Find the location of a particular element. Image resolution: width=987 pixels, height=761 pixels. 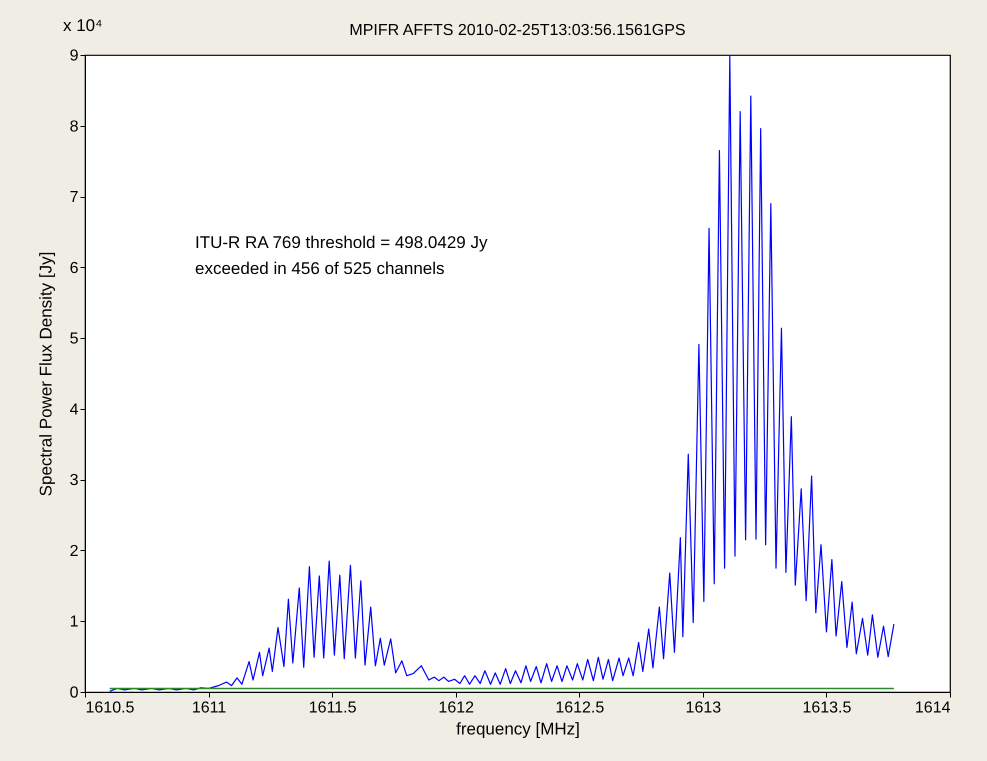

x-tick-label: 1611 is located at coordinates (209, 708).